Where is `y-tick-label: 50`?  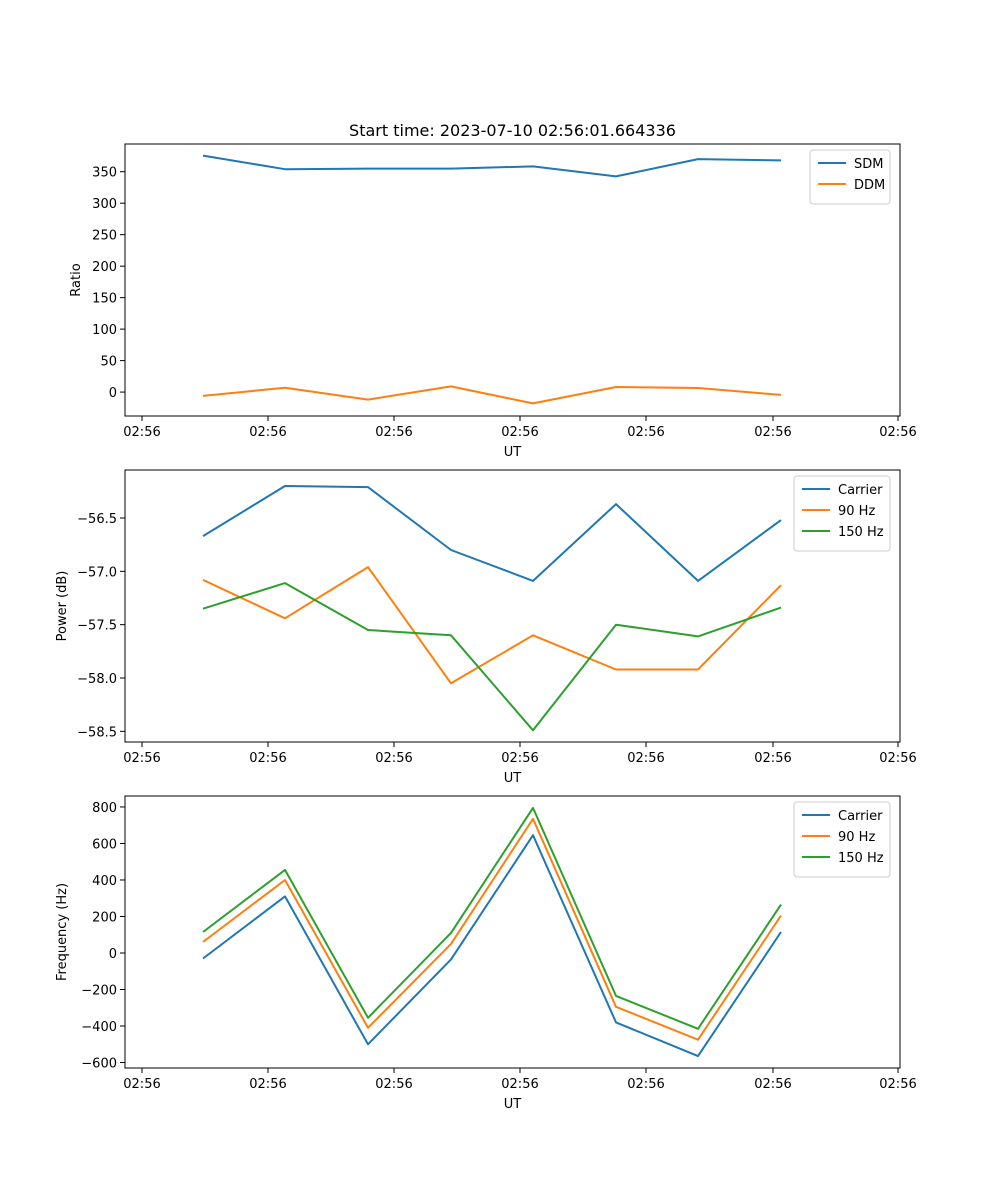 y-tick-label: 50 is located at coordinates (108, 362).